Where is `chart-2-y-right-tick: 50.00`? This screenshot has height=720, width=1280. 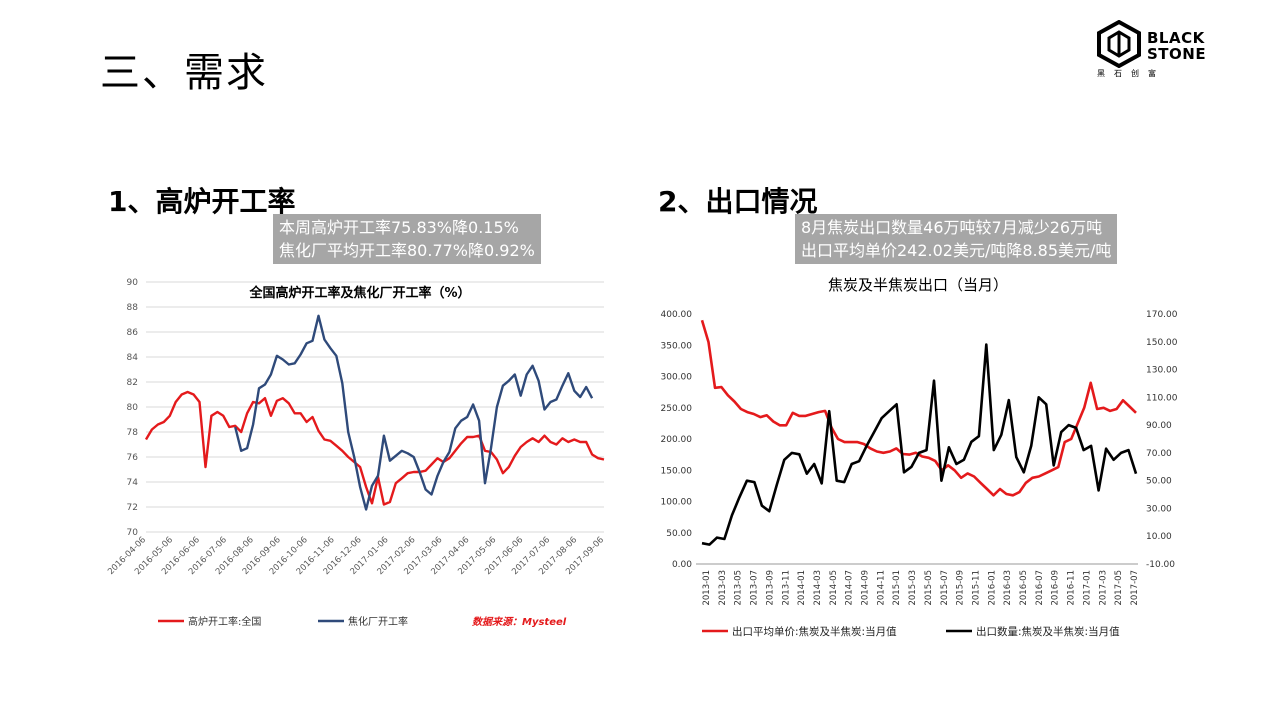
chart-2-y-right-tick: 50.00 is located at coordinates (1159, 482).